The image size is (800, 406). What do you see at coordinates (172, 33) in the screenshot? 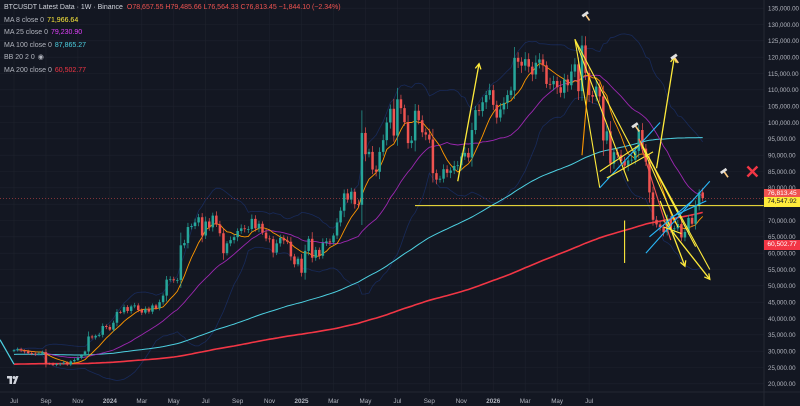
I see `indicator-ma25: MA 25 close 0 79,230.90` at bounding box center [172, 33].